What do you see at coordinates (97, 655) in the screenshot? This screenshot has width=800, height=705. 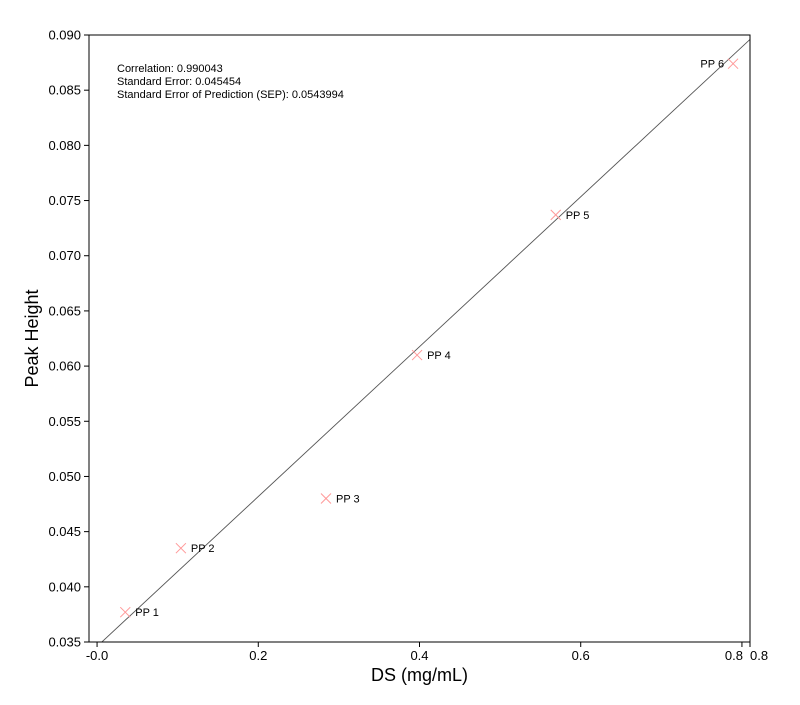 I see `x-tick-label: -0.0` at bounding box center [97, 655].